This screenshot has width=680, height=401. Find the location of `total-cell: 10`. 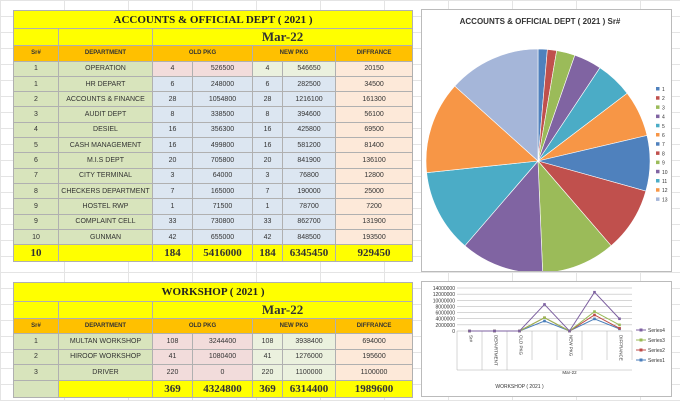

total-cell: 10 is located at coordinates (36, 253).